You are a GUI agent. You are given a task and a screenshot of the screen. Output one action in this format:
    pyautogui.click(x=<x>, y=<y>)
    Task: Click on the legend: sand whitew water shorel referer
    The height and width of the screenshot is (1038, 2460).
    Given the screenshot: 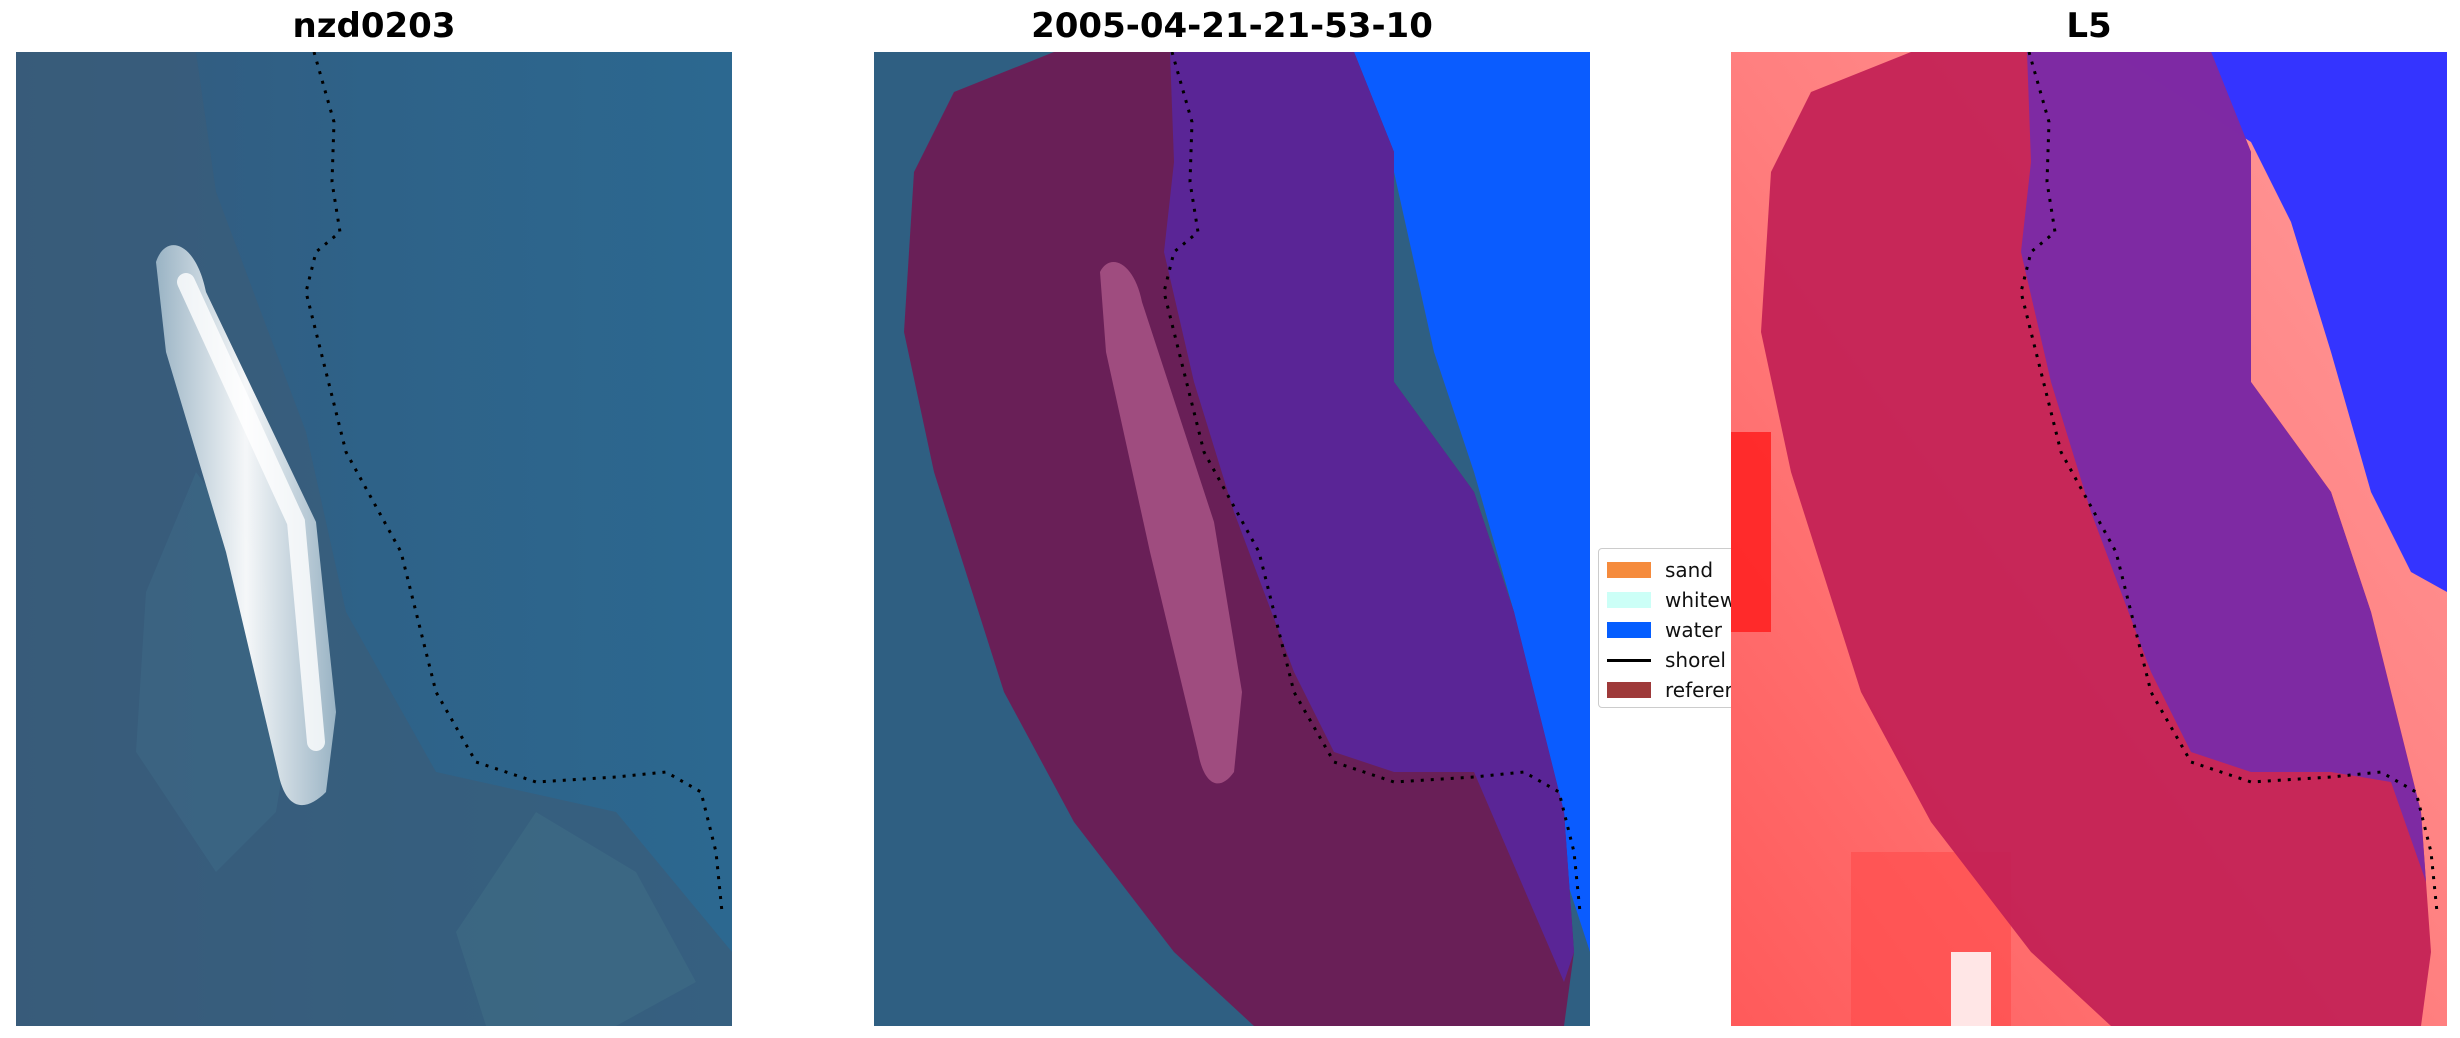 What is the action you would take?
    pyautogui.click(x=1668, y=628)
    